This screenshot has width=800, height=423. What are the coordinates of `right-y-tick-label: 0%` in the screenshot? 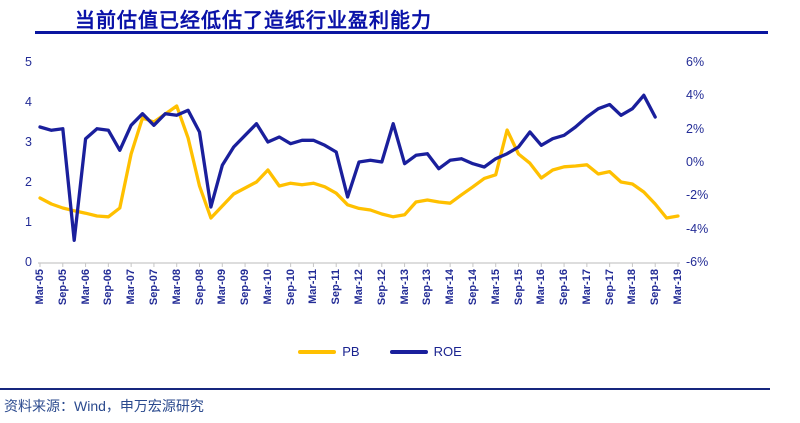 It's located at (695, 162).